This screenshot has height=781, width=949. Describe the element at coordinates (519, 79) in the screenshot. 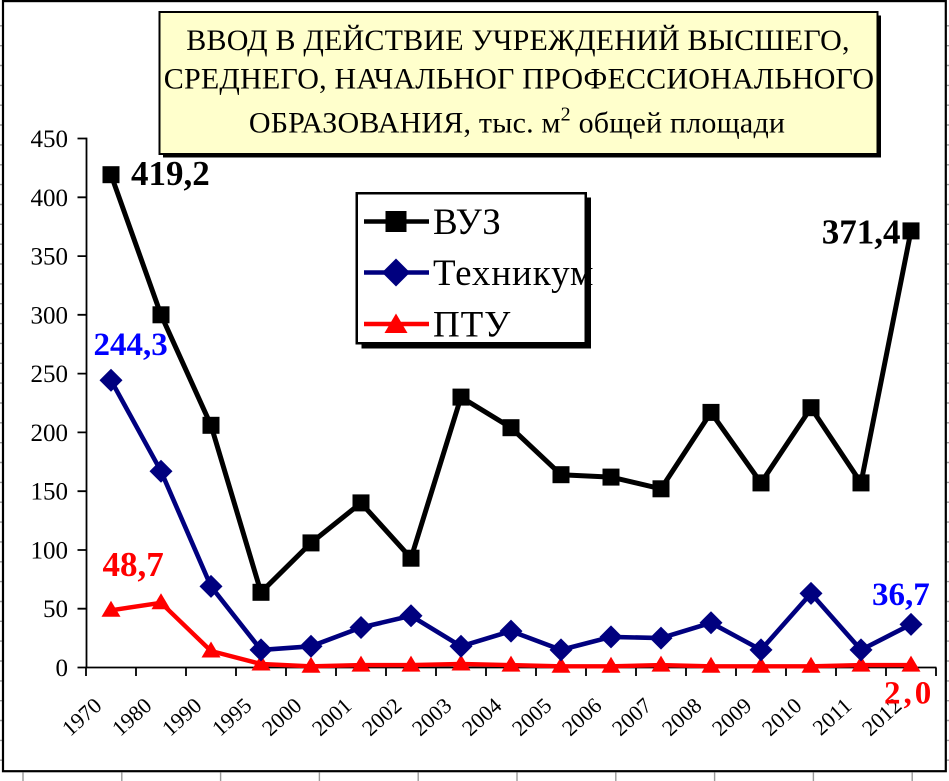

I see `svg-text:СРЕДНЕГО, НАЧАЛЬНОГ ПРОФЕССИОН: СРЕДНЕГО, НАЧАЛЬНОГ ПРОФЕССИОНАЛЬНОГО` at that location.